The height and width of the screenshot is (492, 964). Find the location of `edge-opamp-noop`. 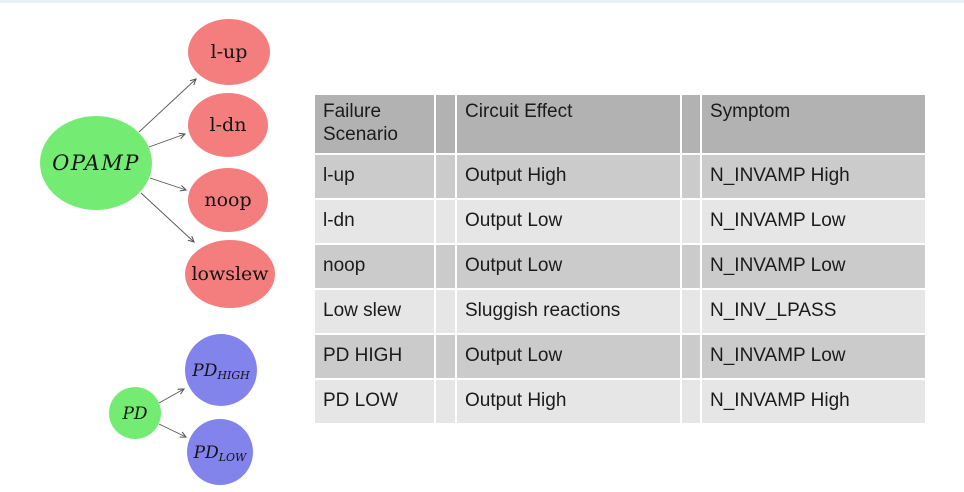

edge-opamp-noop is located at coordinates (168, 184).